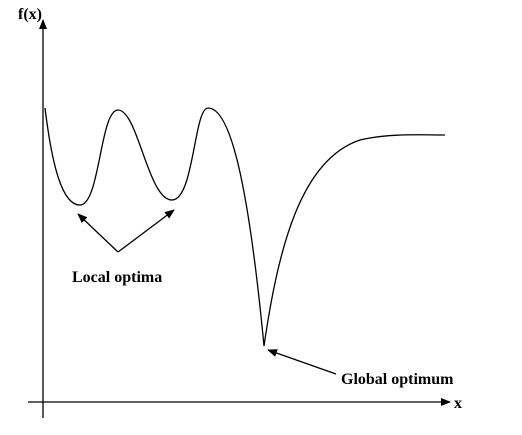 This screenshot has height=435, width=522. I want to click on y-axis-label: f(x), so click(30, 14).